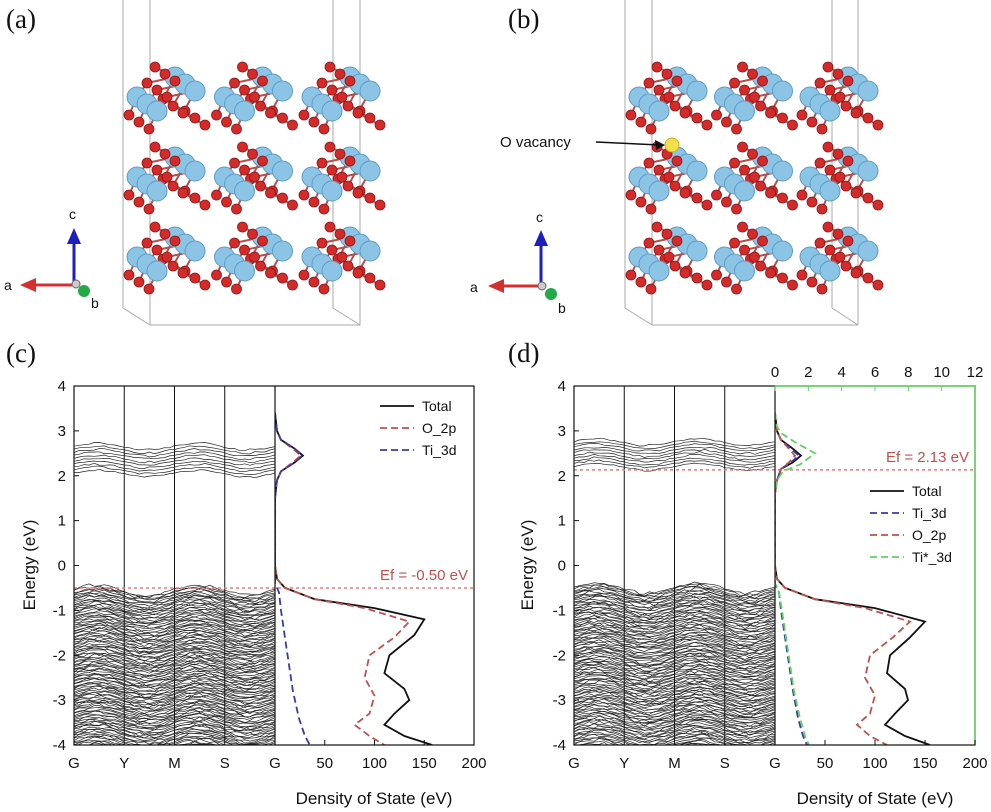  I want to click on dos-curve-o2p, so click(343, 578).